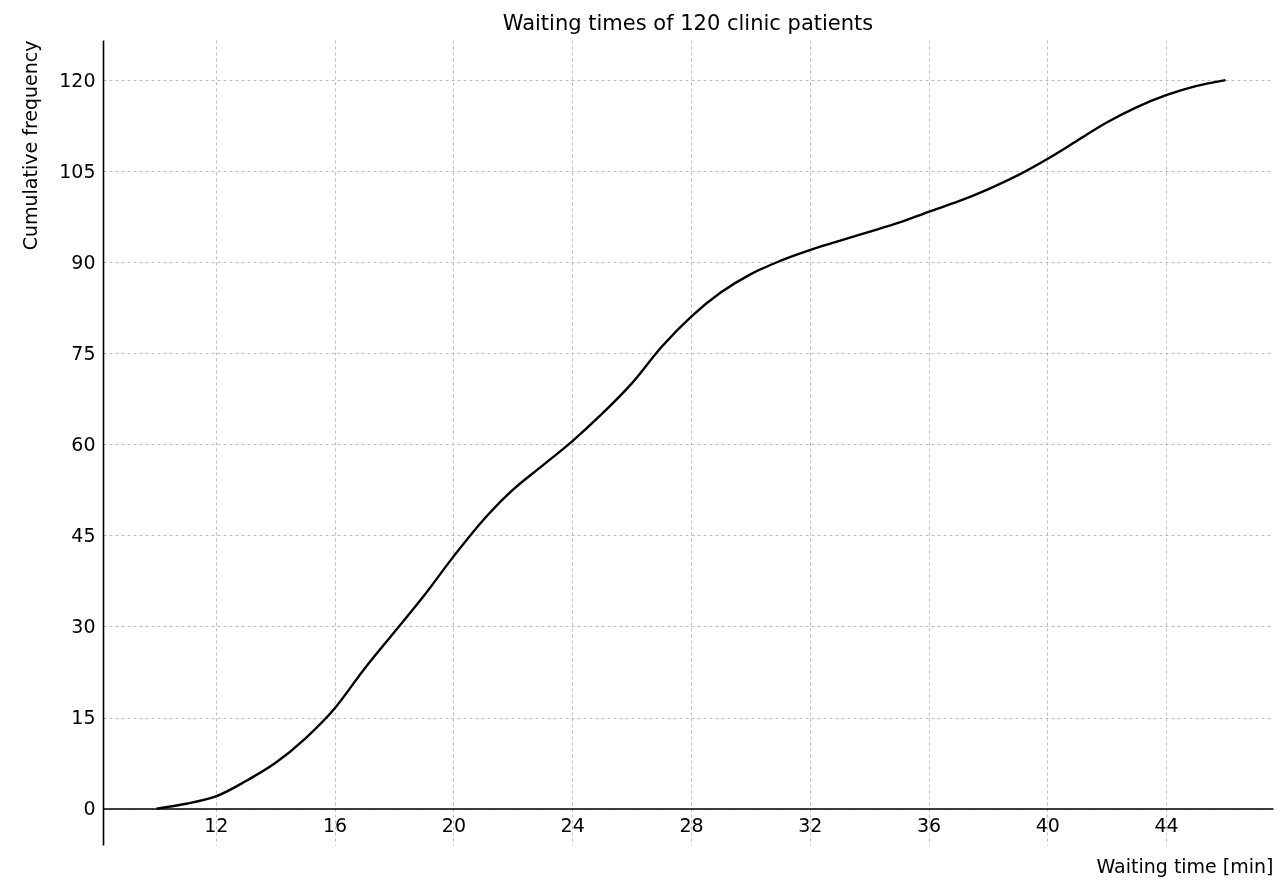 The image size is (1280, 880). Describe the element at coordinates (30, 145) in the screenshot. I see `y-axis-title: Cumulative frequency` at that location.